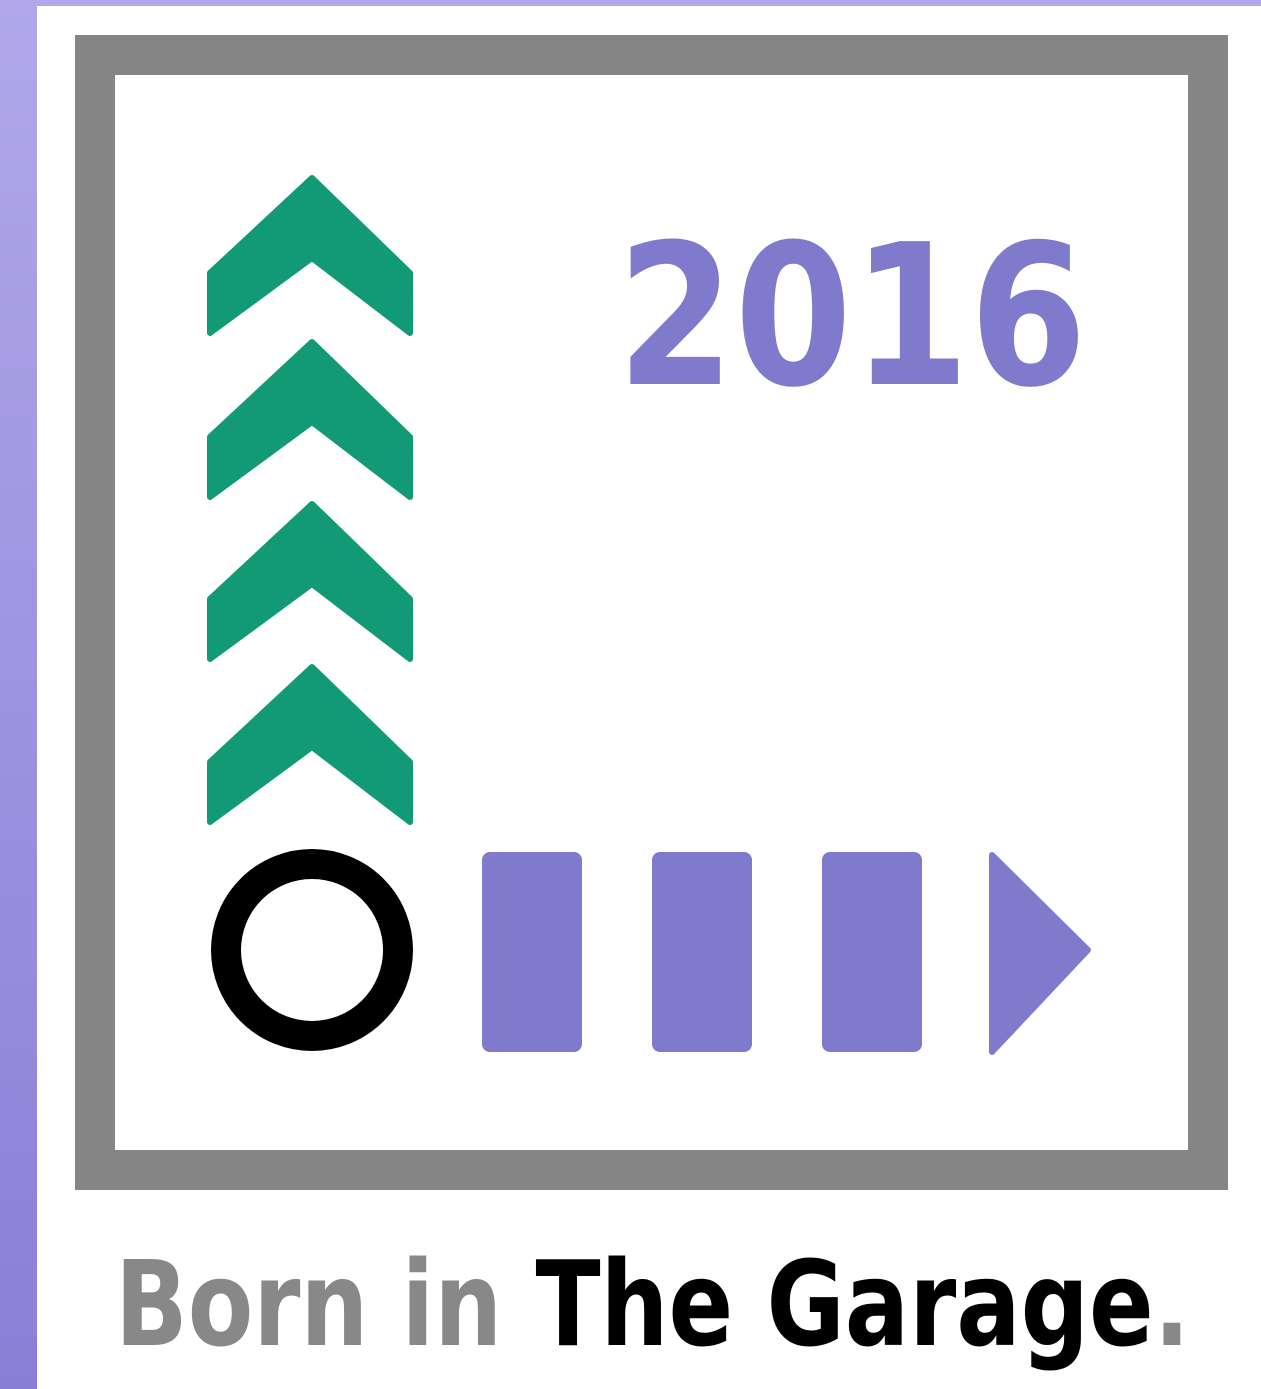 This screenshot has width=1261, height=1389. I want to click on circle, so click(312, 950).